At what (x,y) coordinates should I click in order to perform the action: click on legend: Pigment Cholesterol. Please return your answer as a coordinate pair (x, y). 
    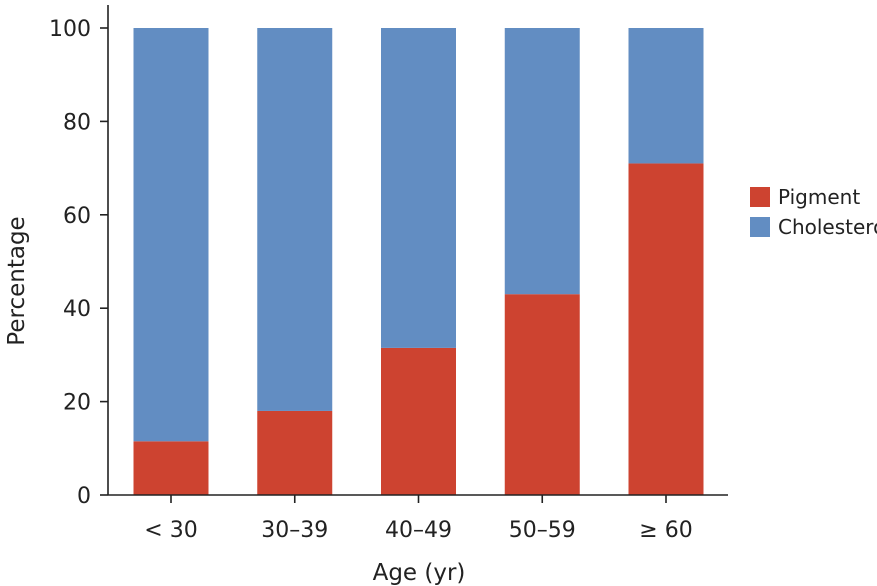
    Looking at the image, I should click on (813, 212).